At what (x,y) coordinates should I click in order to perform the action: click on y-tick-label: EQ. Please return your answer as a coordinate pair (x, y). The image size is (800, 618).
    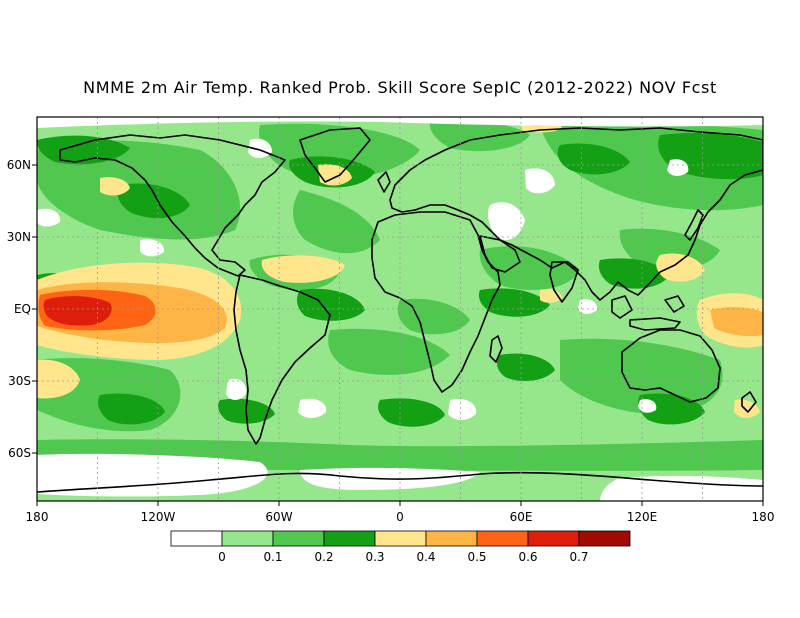
    Looking at the image, I should click on (22, 309).